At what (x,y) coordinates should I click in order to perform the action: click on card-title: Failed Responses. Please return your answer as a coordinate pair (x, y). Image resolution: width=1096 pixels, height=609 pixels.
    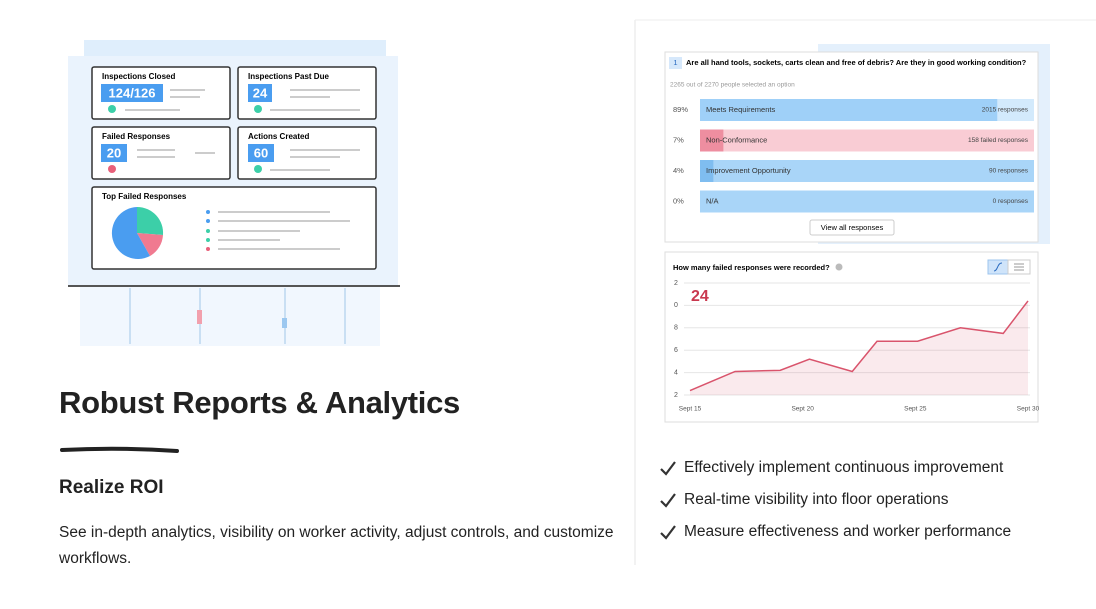
    Looking at the image, I should click on (136, 136).